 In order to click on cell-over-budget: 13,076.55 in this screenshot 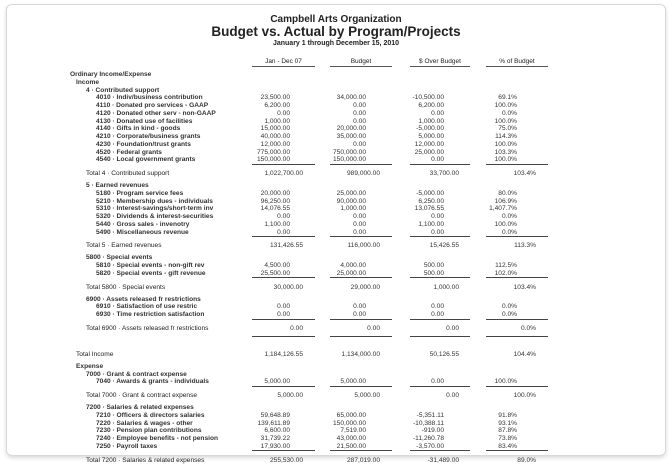, I will do `click(429, 209)`.